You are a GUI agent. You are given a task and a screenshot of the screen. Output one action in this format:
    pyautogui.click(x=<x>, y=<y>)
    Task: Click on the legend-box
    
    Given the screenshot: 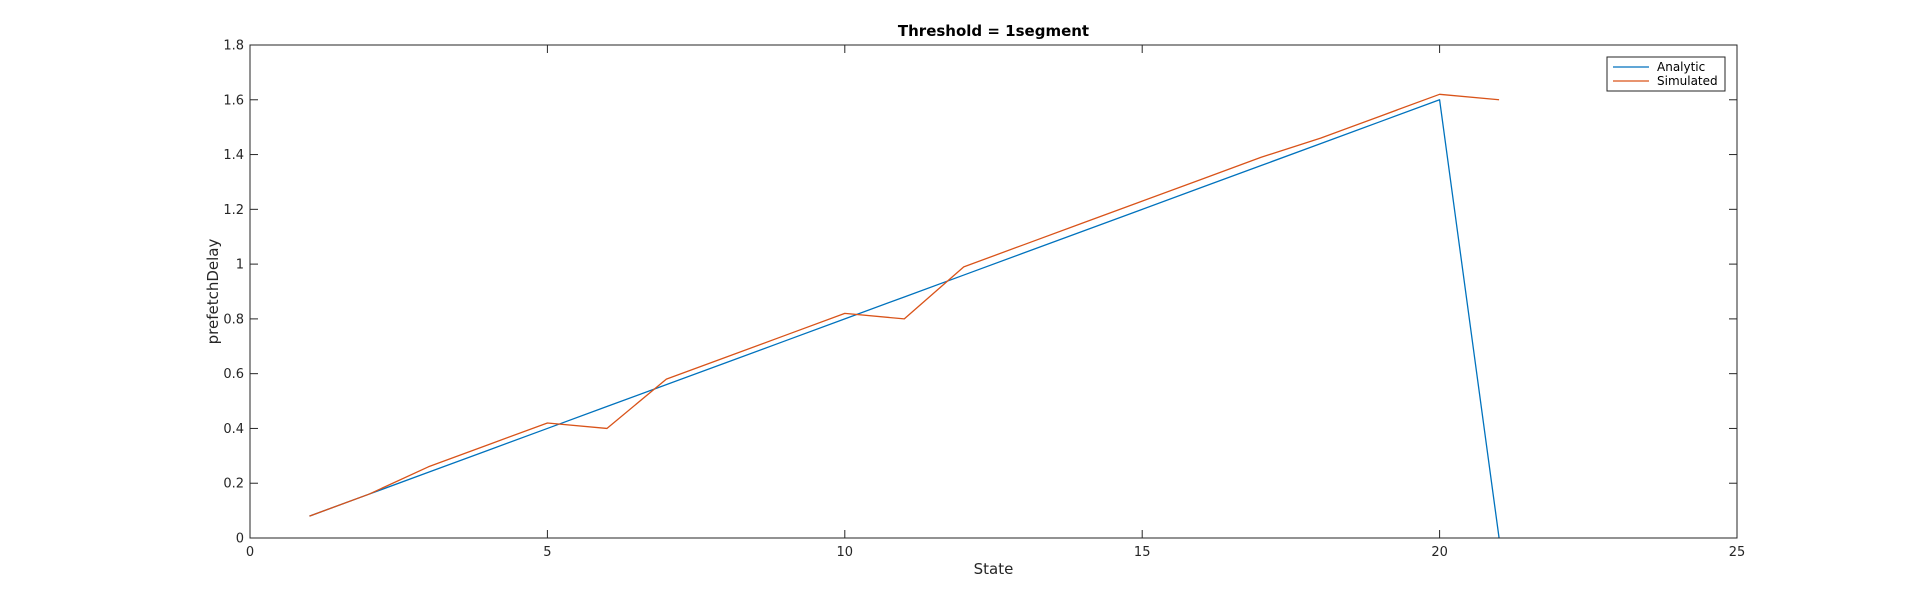 What is the action you would take?
    pyautogui.click(x=1666, y=74)
    